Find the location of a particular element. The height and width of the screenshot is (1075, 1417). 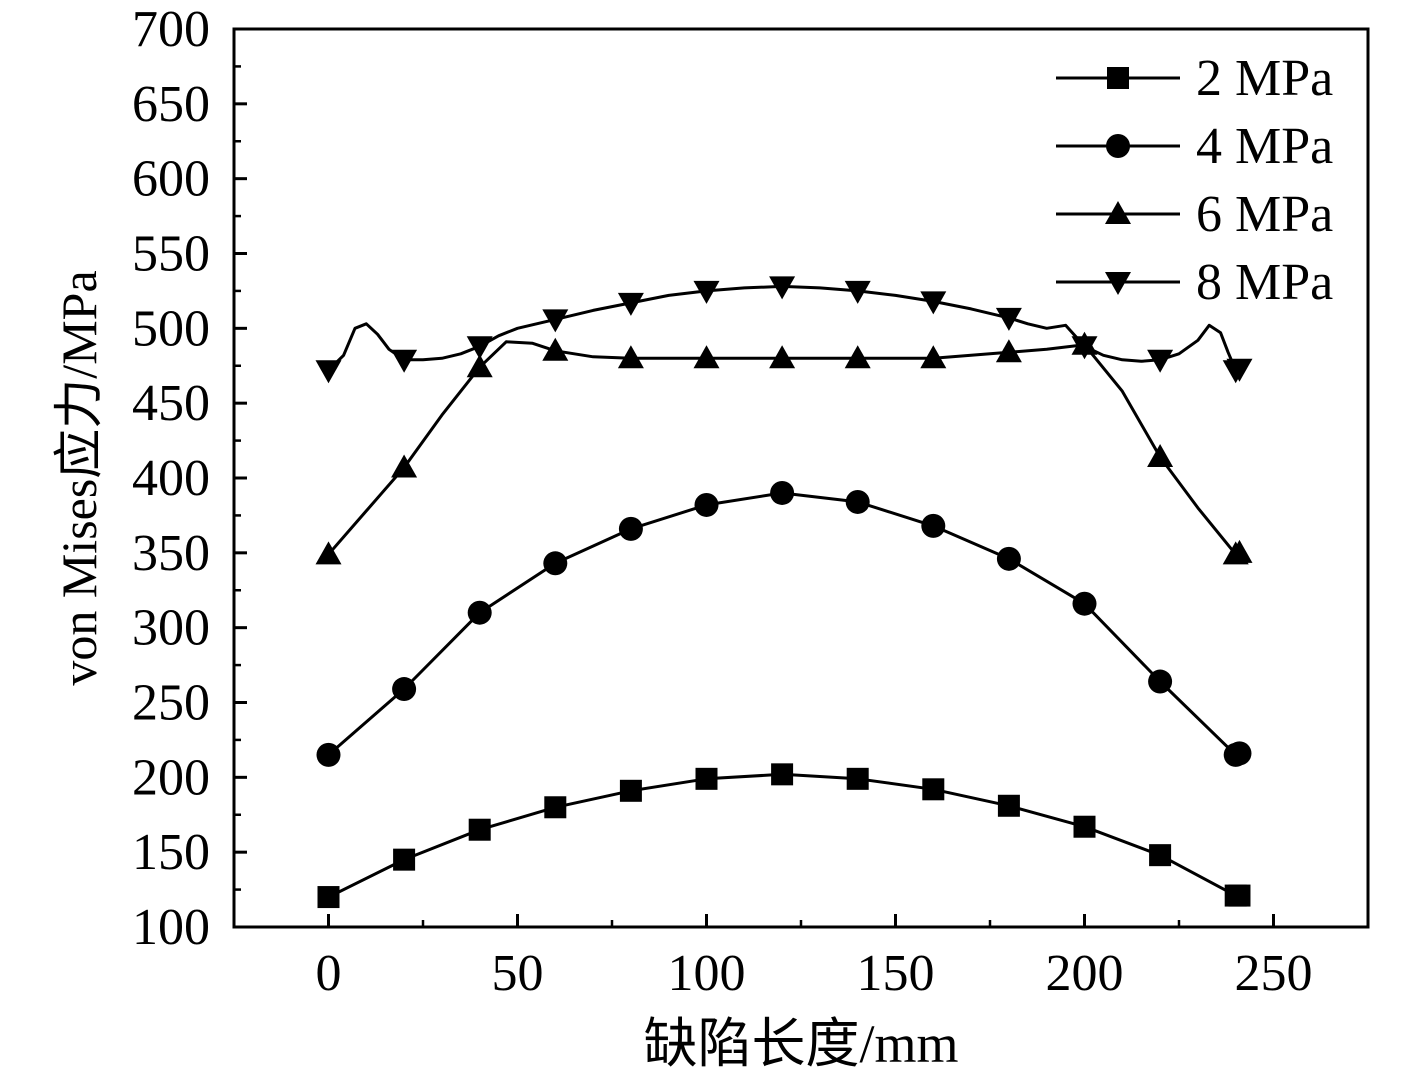

y-tick-label: 200 is located at coordinates (171, 777).